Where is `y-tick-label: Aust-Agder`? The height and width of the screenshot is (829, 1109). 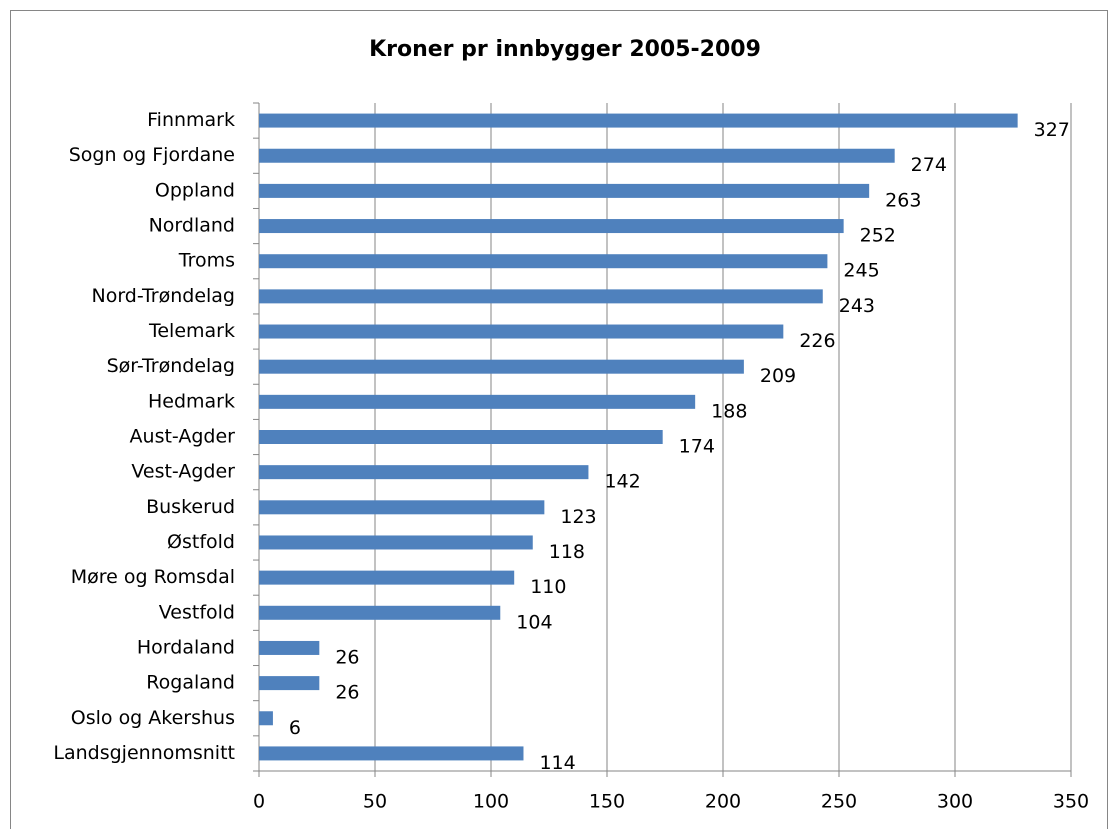 y-tick-label: Aust-Agder is located at coordinates (183, 437).